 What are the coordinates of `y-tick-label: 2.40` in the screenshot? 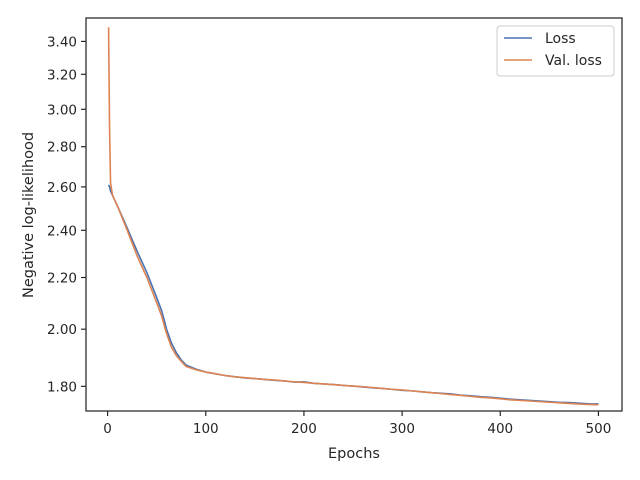 It's located at (62, 231).